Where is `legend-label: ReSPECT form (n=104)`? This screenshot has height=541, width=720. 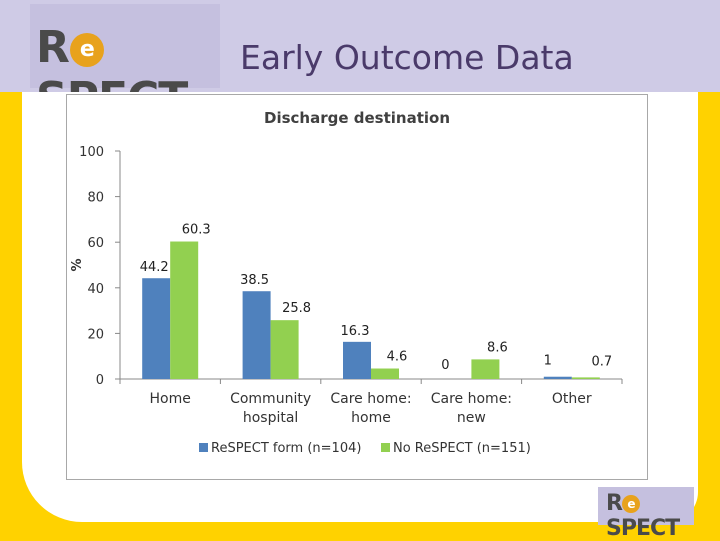
legend-label: ReSPECT form (n=104) is located at coordinates (286, 448).